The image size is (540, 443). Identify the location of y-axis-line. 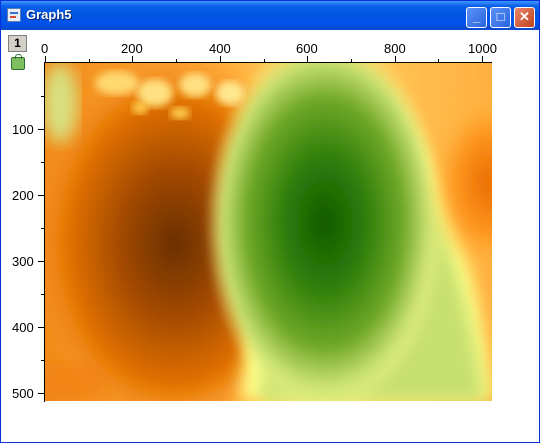
(44, 232).